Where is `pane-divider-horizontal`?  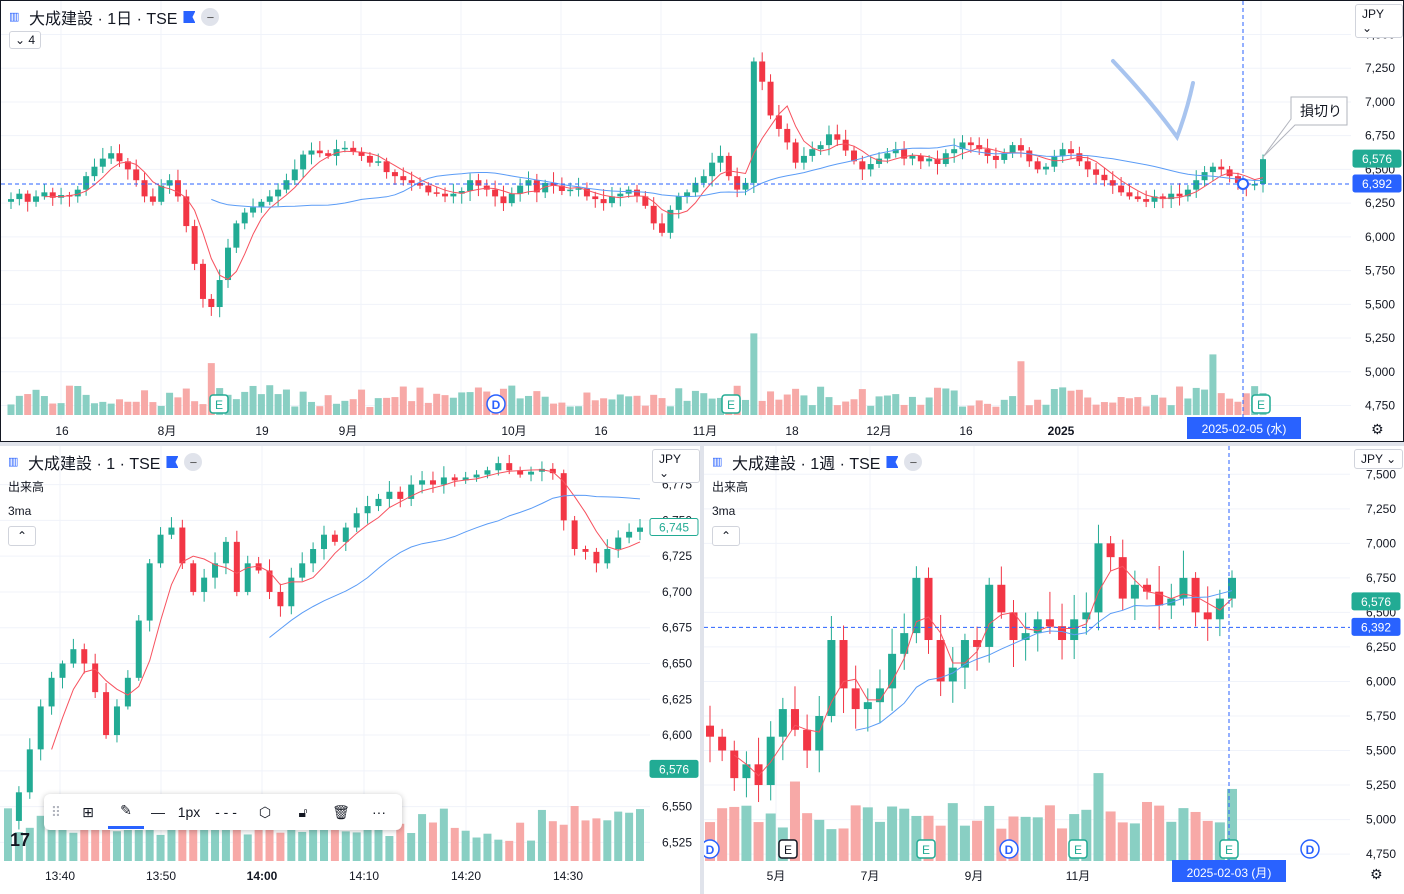 pane-divider-horizontal is located at coordinates (702, 444).